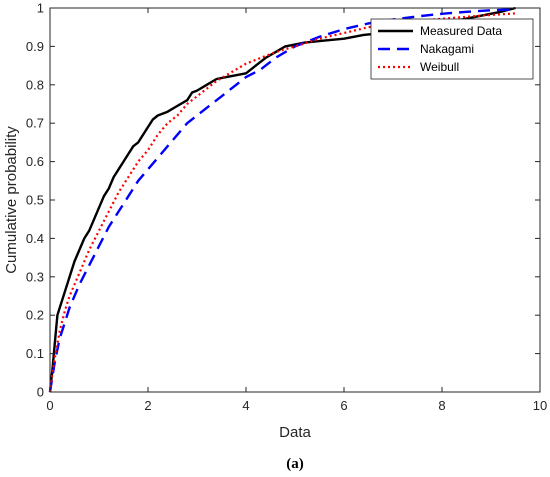  I want to click on y-tick-label: 0.6, so click(35, 161).